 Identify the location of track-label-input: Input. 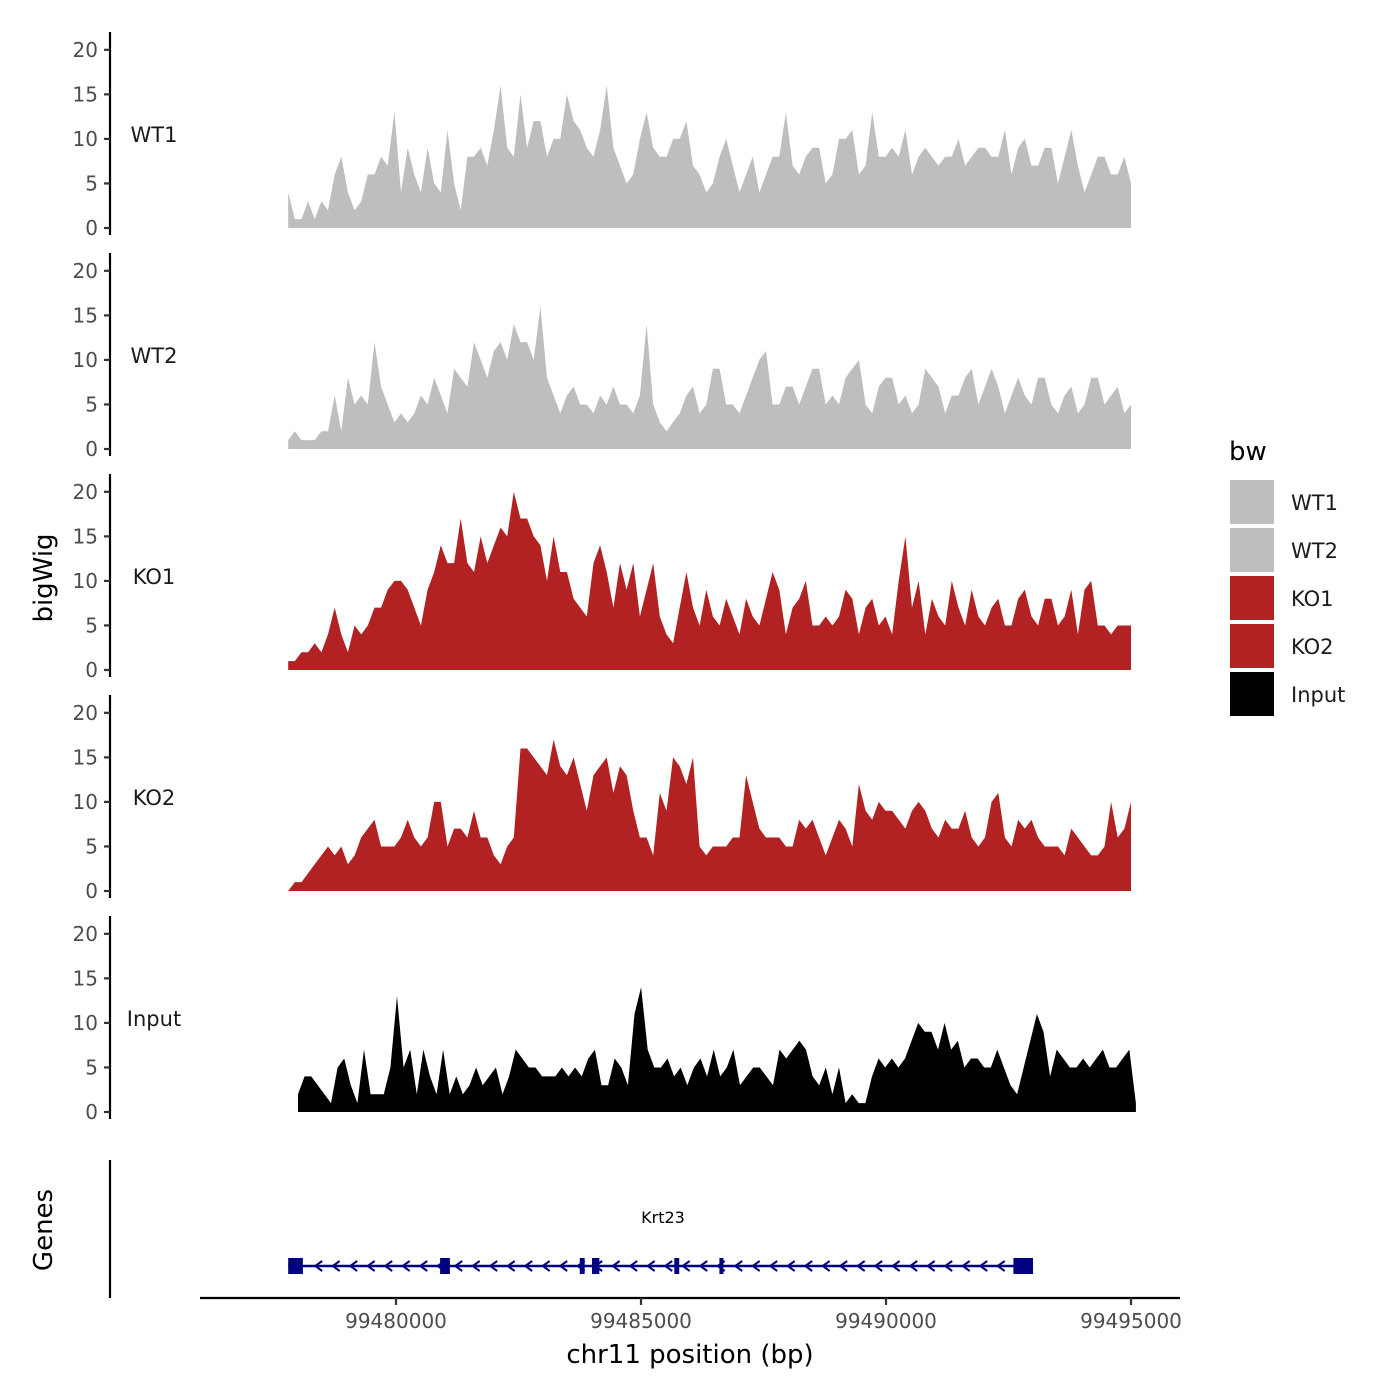
(154, 1019).